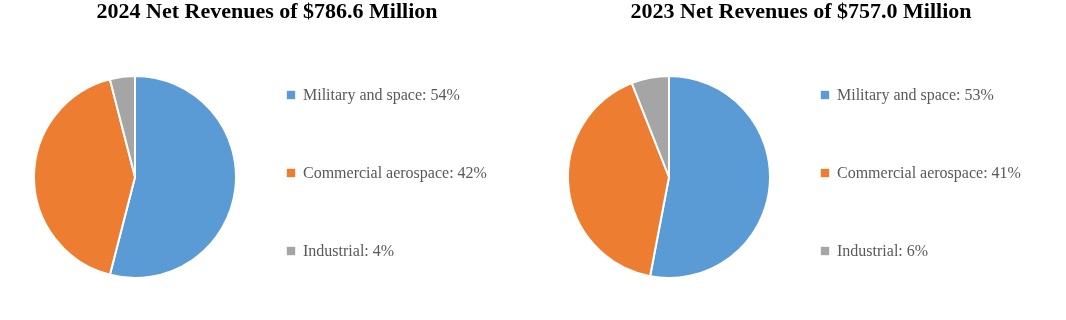 Image resolution: width=1066 pixels, height=320 pixels. Describe the element at coordinates (883, 250) in the screenshot. I see `legend-label: Industrial: 6%` at that location.